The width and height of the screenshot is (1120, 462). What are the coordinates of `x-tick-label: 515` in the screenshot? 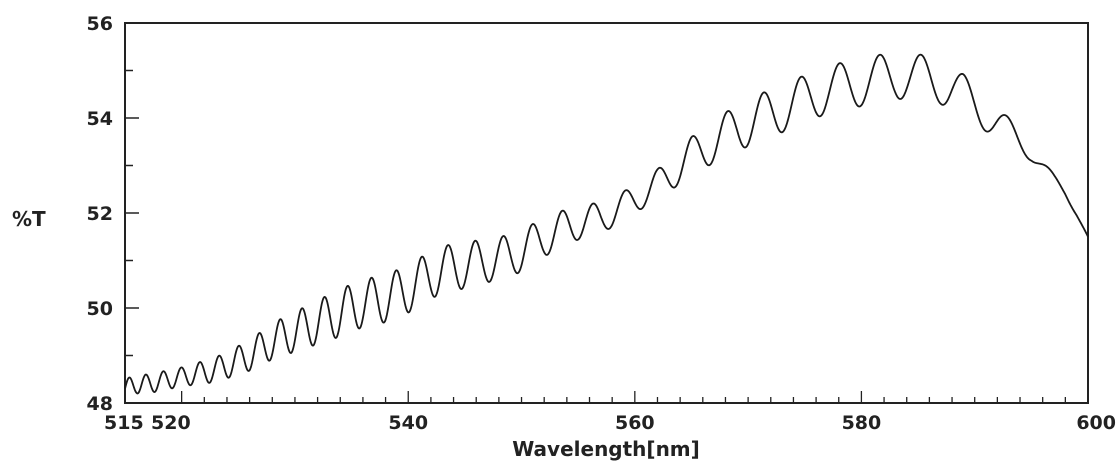 It's located at (124, 423).